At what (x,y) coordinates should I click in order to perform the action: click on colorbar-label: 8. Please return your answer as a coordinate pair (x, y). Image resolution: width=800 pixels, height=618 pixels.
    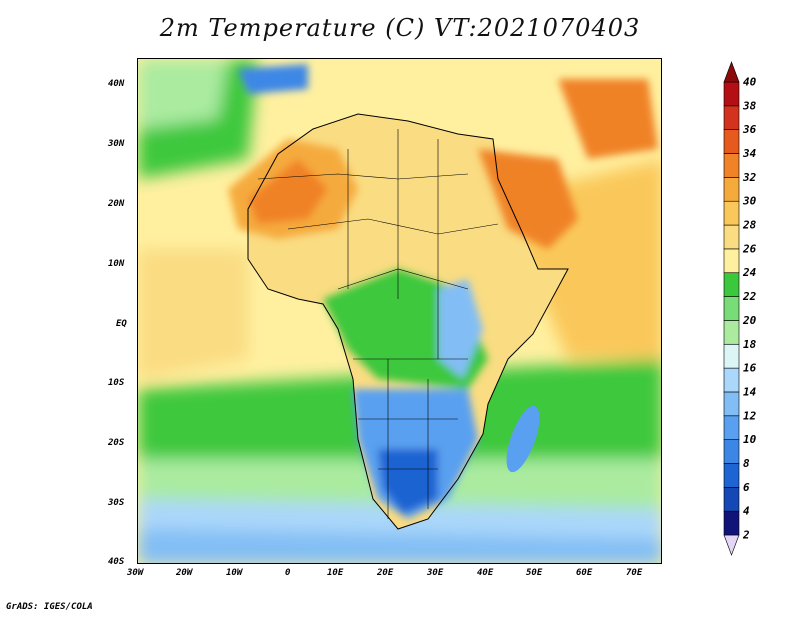
    Looking at the image, I should click on (746, 463).